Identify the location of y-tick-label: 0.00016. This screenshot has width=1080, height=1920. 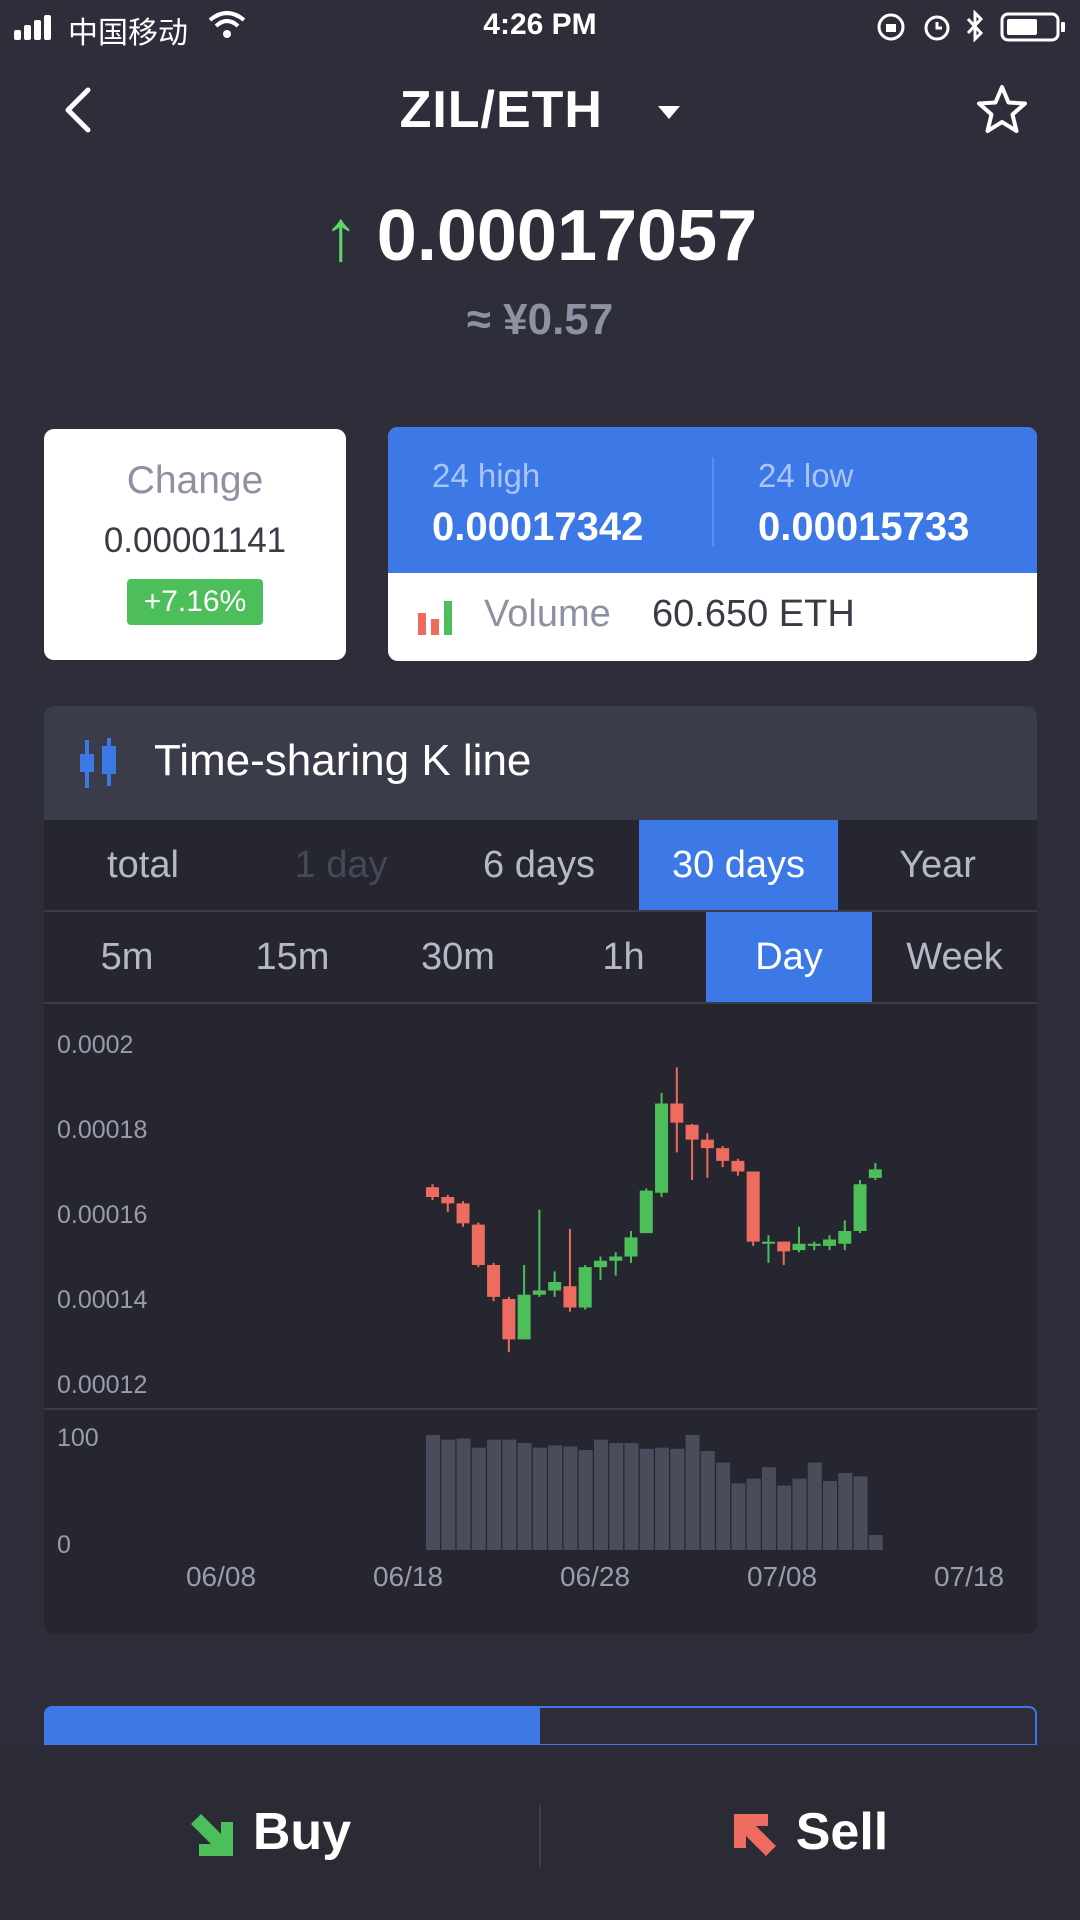
(102, 1215).